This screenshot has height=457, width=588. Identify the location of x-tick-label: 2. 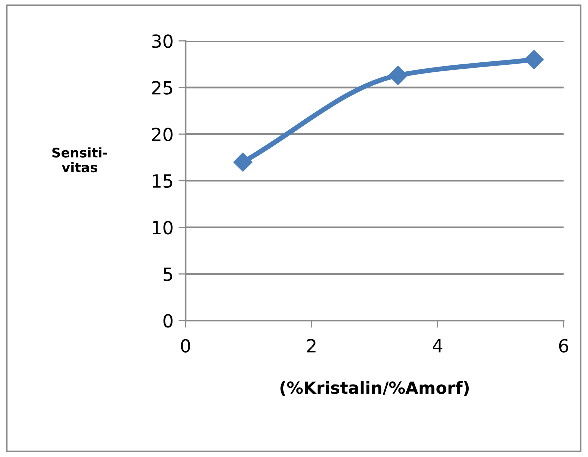
(311, 346).